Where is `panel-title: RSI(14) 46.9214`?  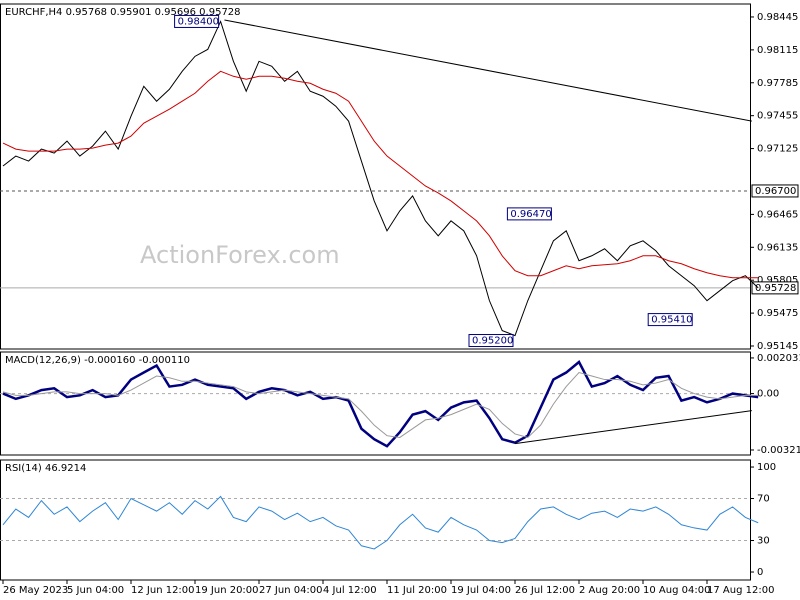
panel-title: RSI(14) 46.9214 is located at coordinates (45, 468).